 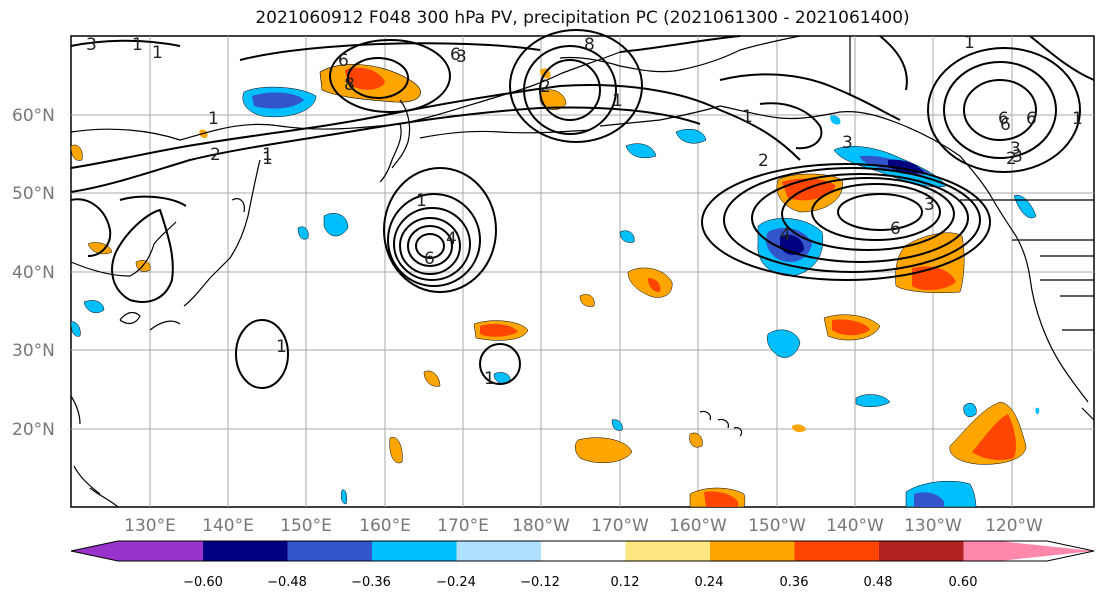 I want to click on lon-label: 150°W, so click(x=777, y=526).